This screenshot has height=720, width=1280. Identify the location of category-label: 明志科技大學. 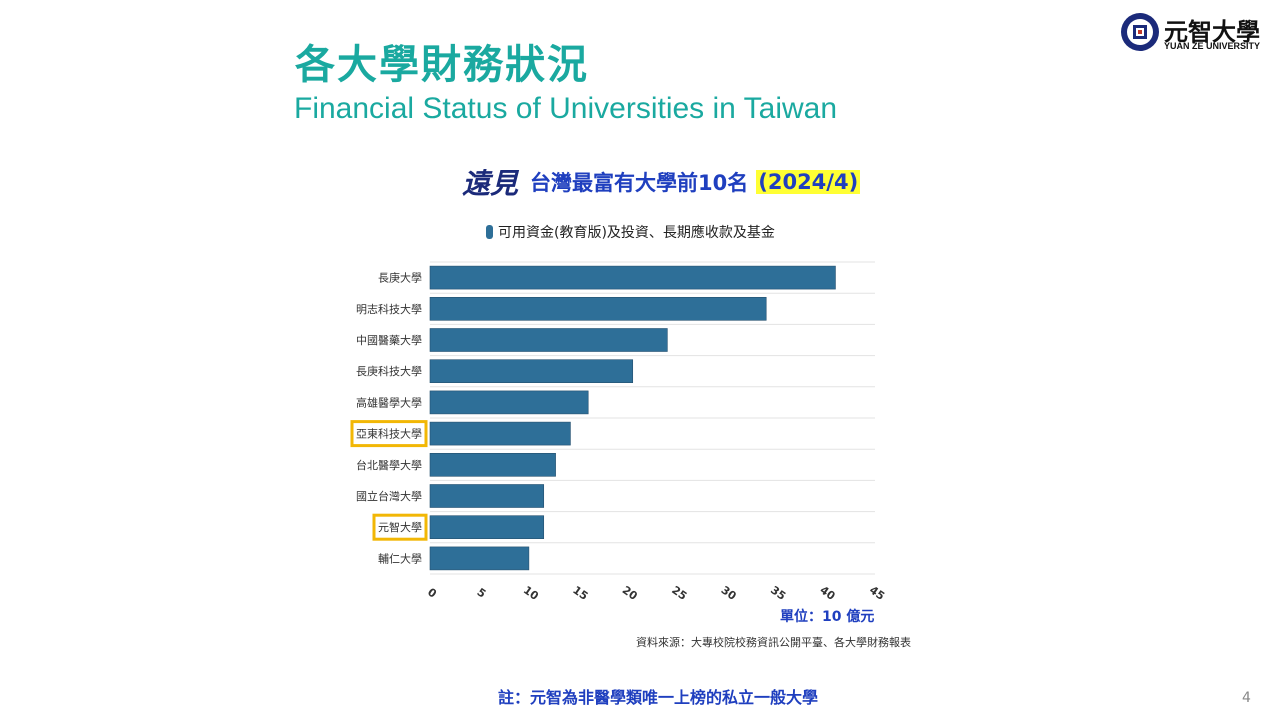
(389, 309).